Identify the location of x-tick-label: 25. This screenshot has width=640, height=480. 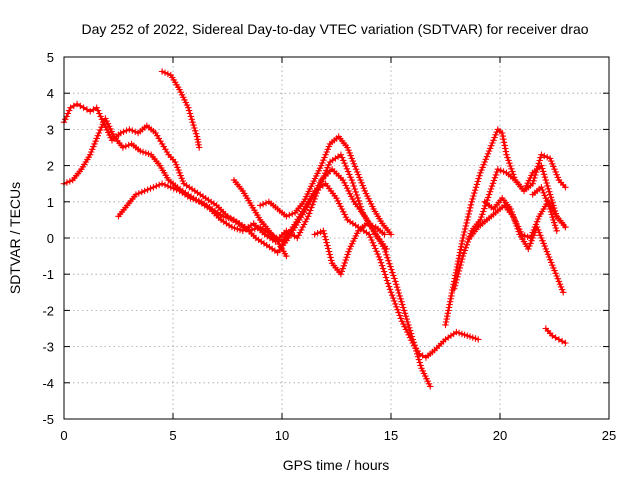
(609, 435).